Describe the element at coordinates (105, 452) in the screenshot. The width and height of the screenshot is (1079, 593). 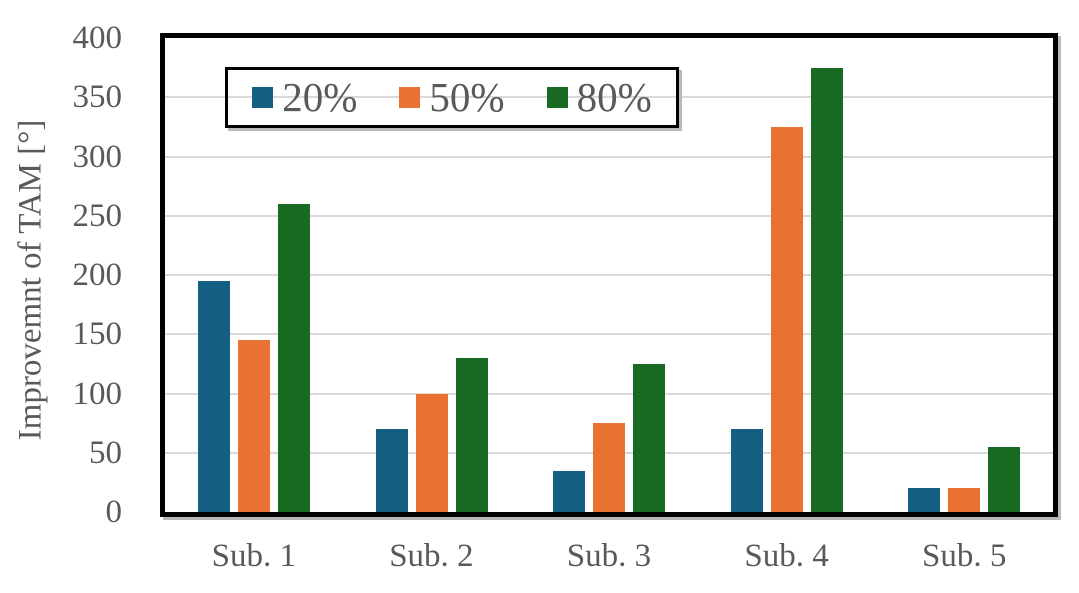
I see `y-tick-label: 50` at that location.